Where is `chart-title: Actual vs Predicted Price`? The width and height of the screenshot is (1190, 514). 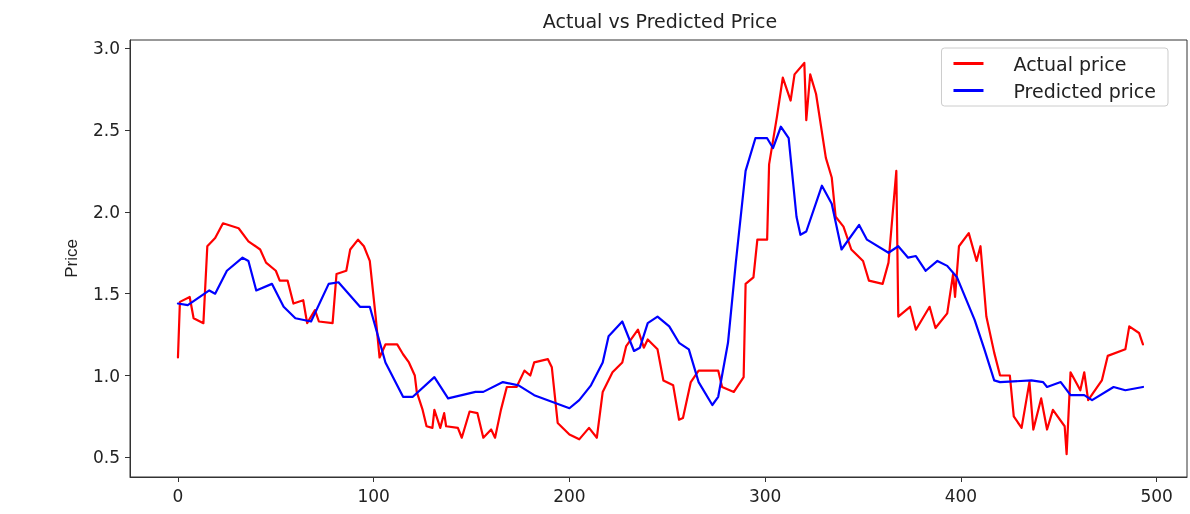
chart-title: Actual vs Predicted Price is located at coordinates (660, 20).